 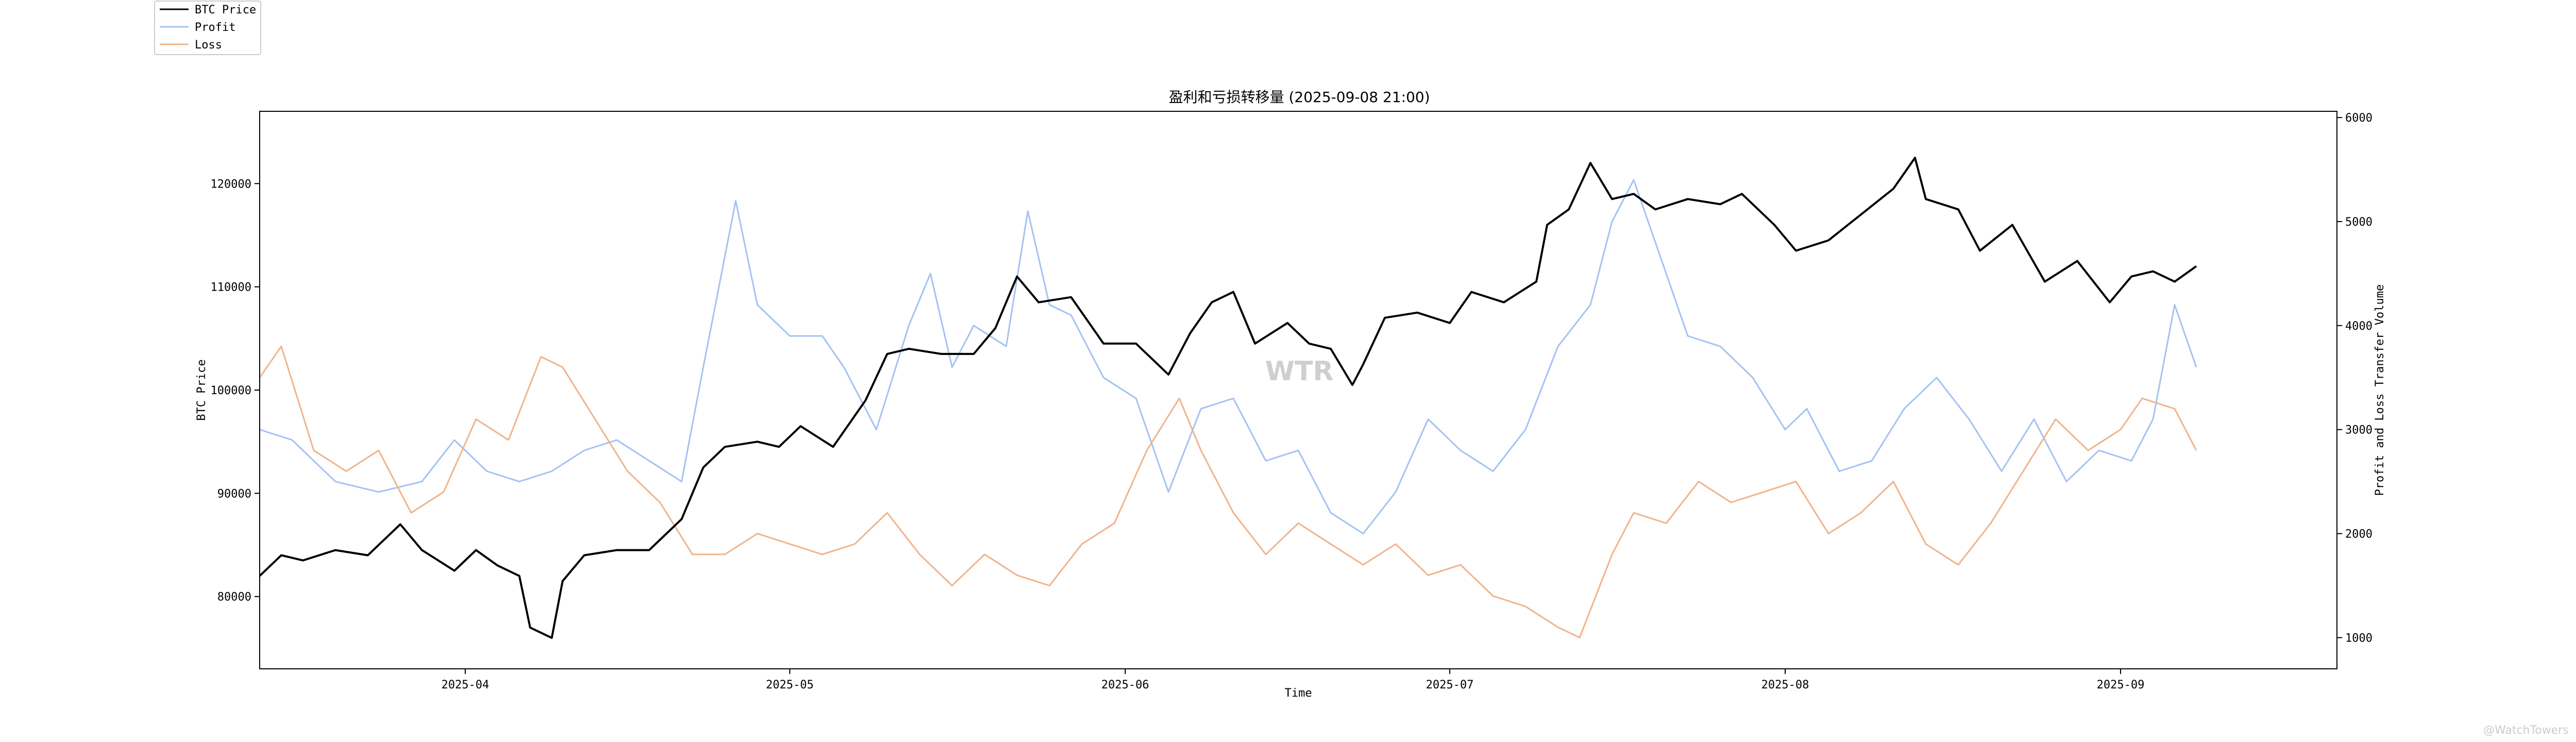 I want to click on x-tick-label: 2025-05, so click(x=790, y=685).